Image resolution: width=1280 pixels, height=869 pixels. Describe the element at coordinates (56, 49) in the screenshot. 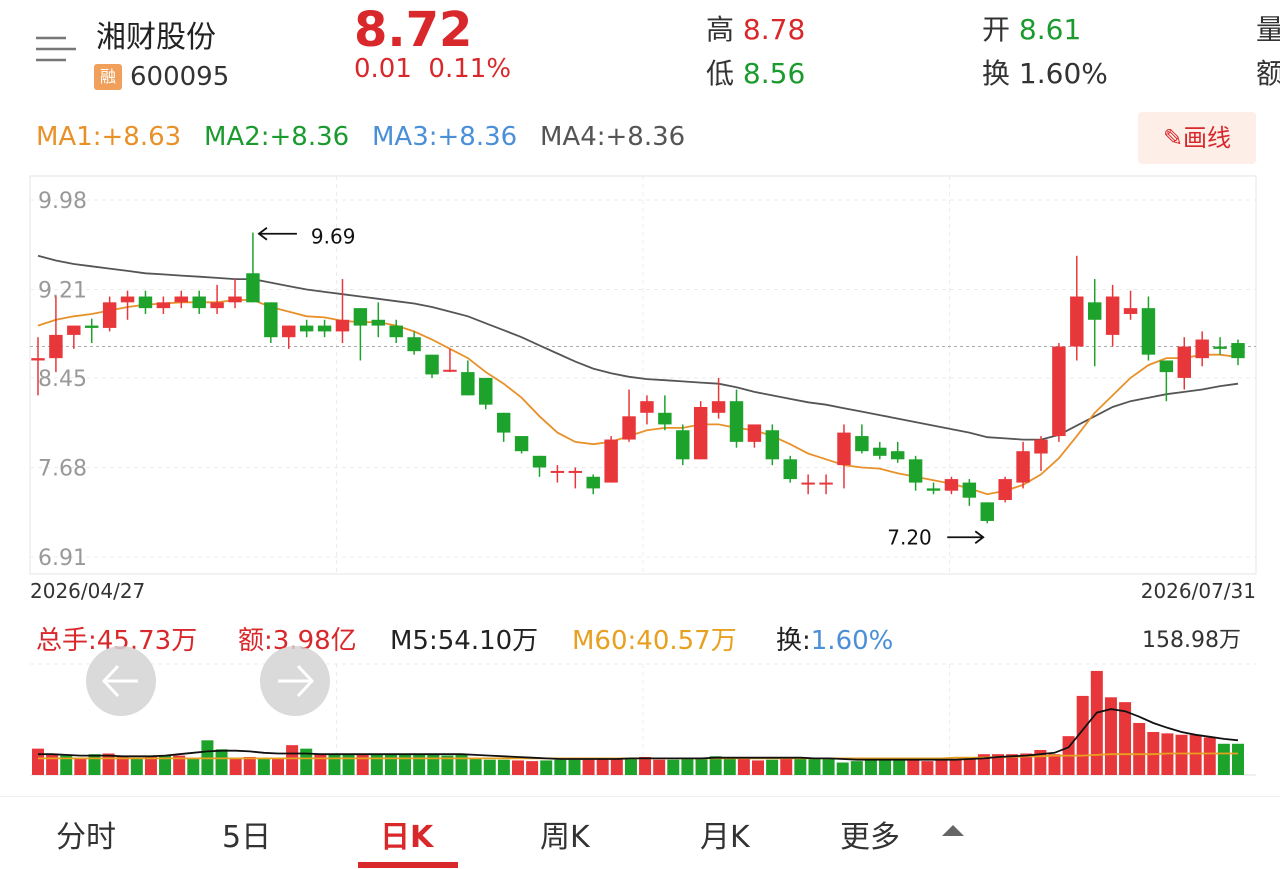

I see `menu-icon` at that location.